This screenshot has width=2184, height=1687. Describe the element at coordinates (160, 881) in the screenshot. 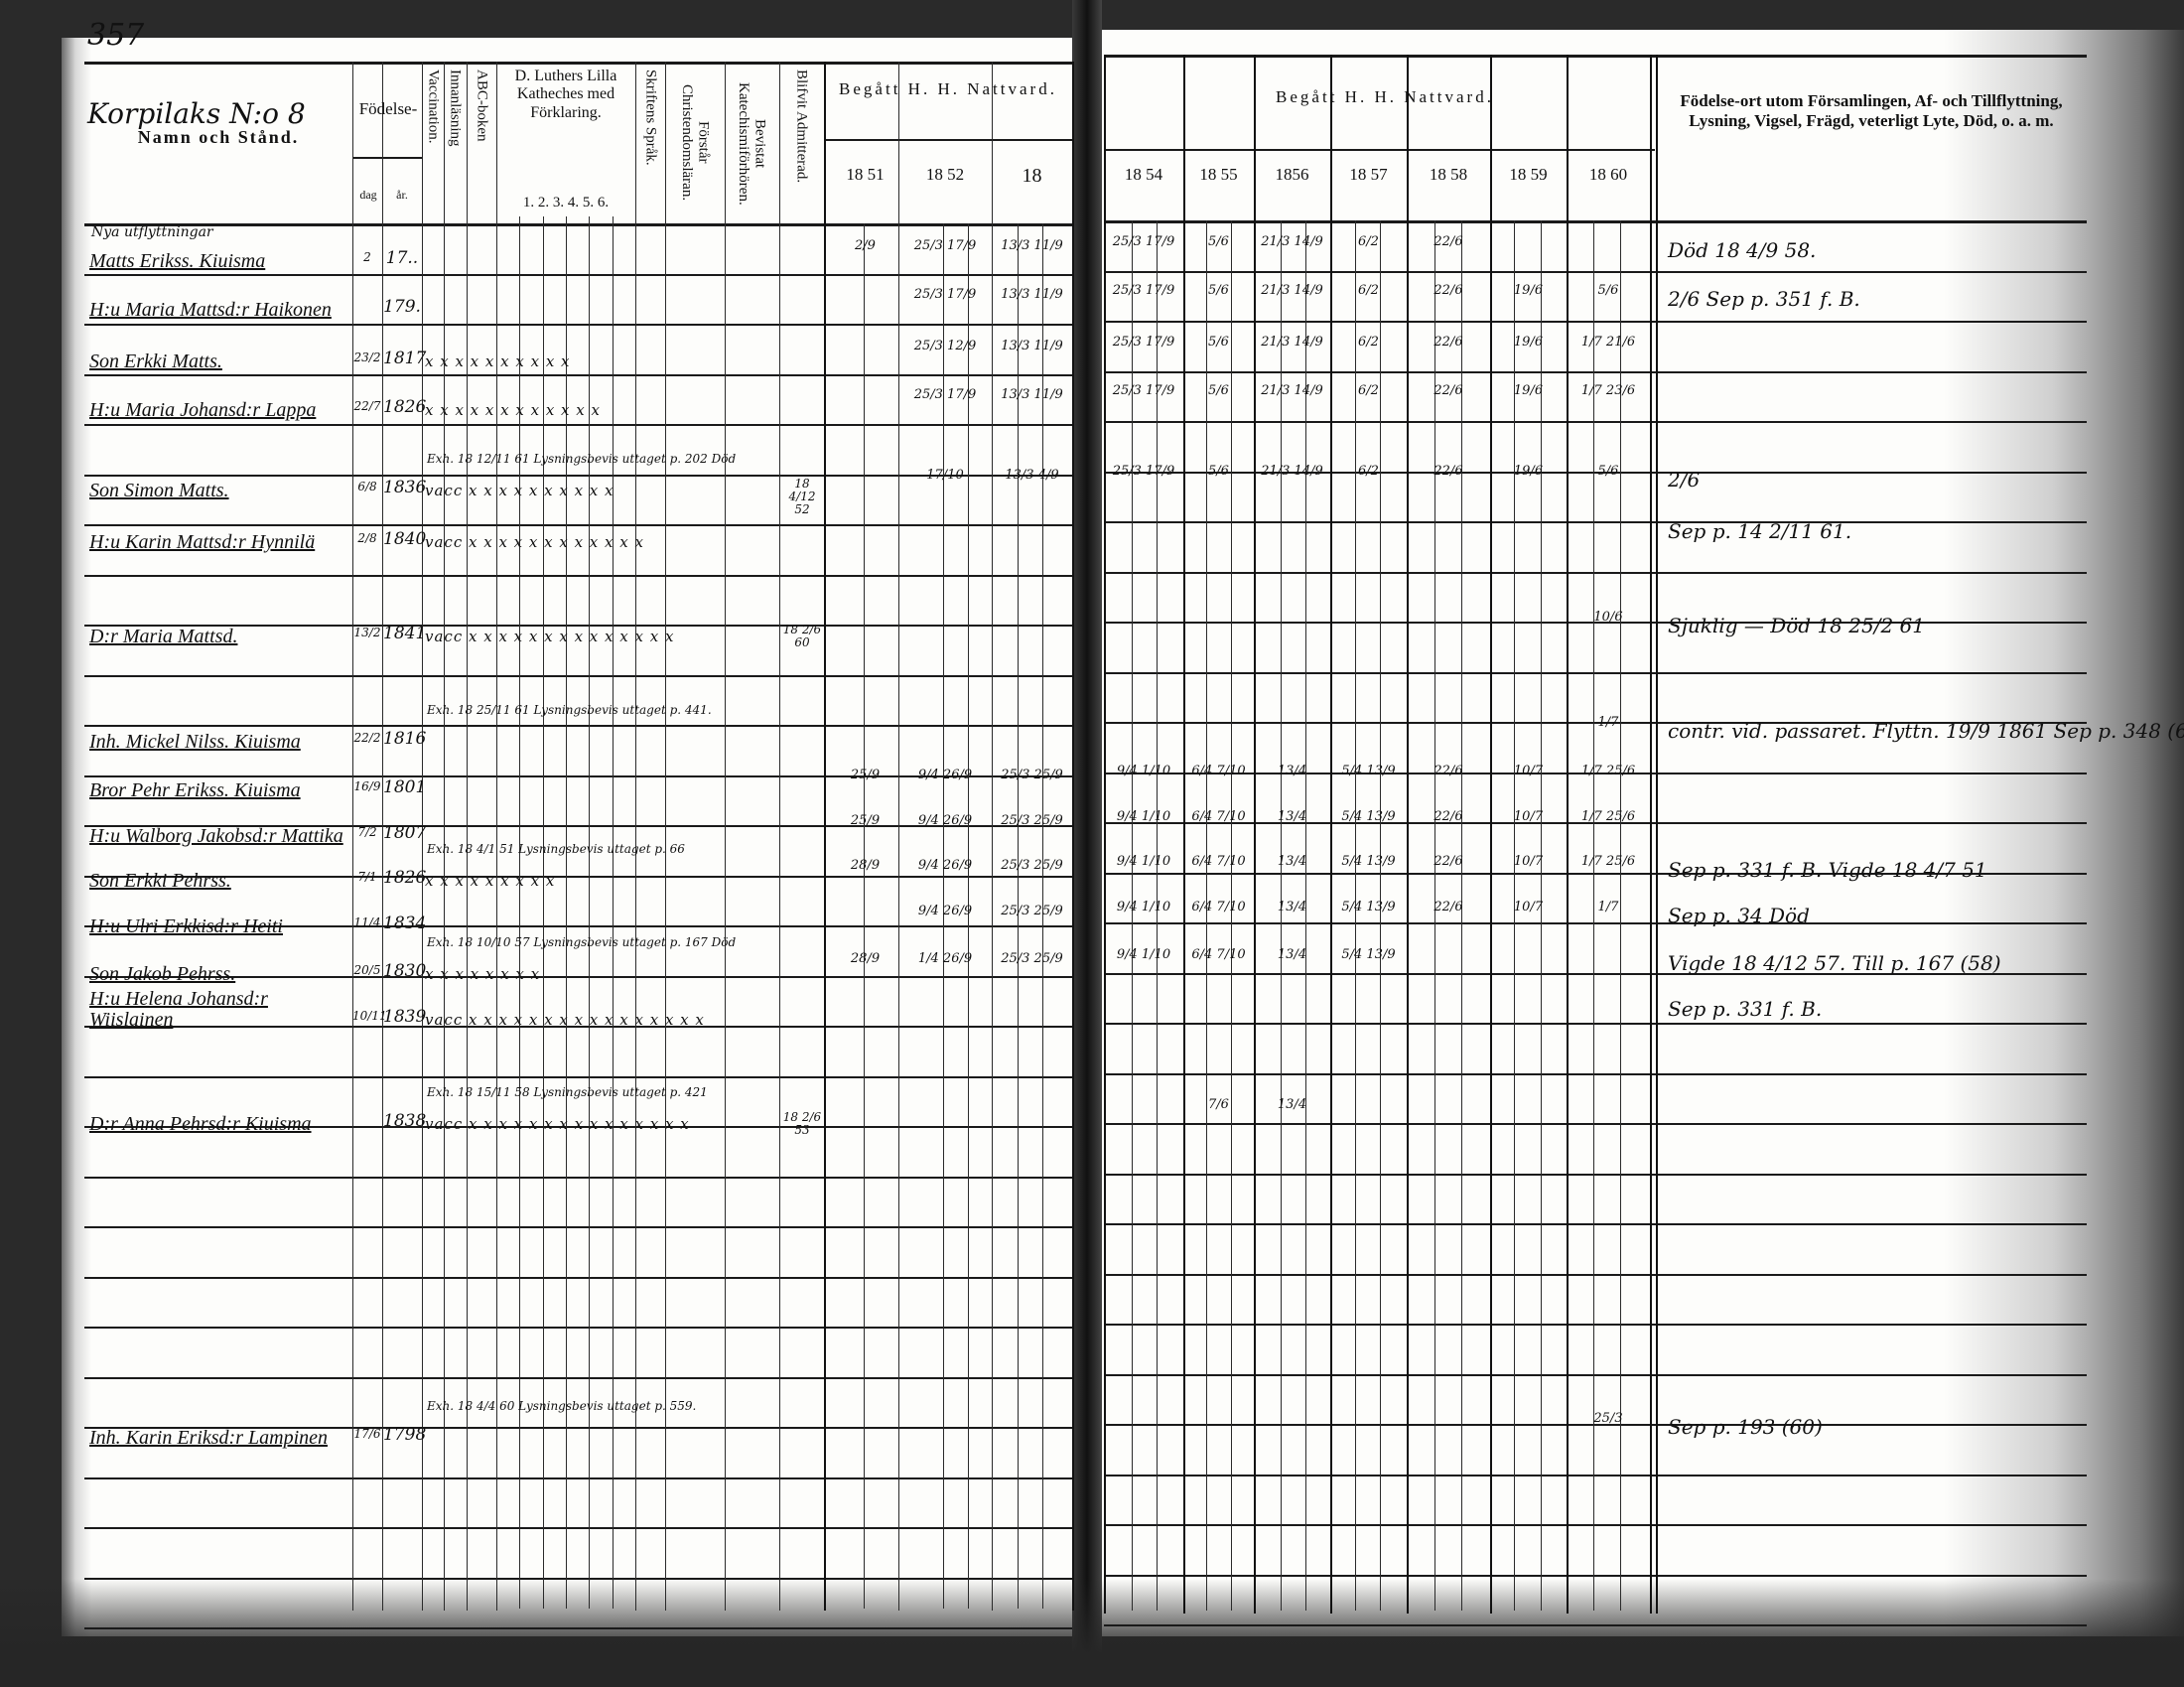

I see `person-name: Son Erkki Pehrss.` at that location.